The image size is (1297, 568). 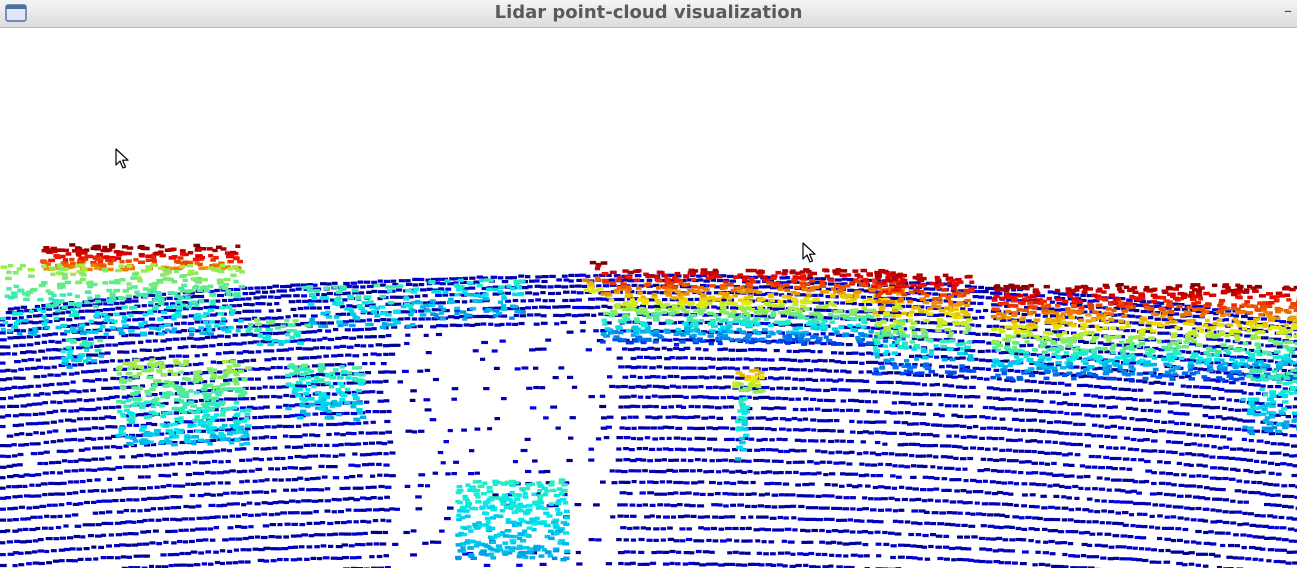 What do you see at coordinates (1288, 10) in the screenshot?
I see `minimize-button: –` at bounding box center [1288, 10].